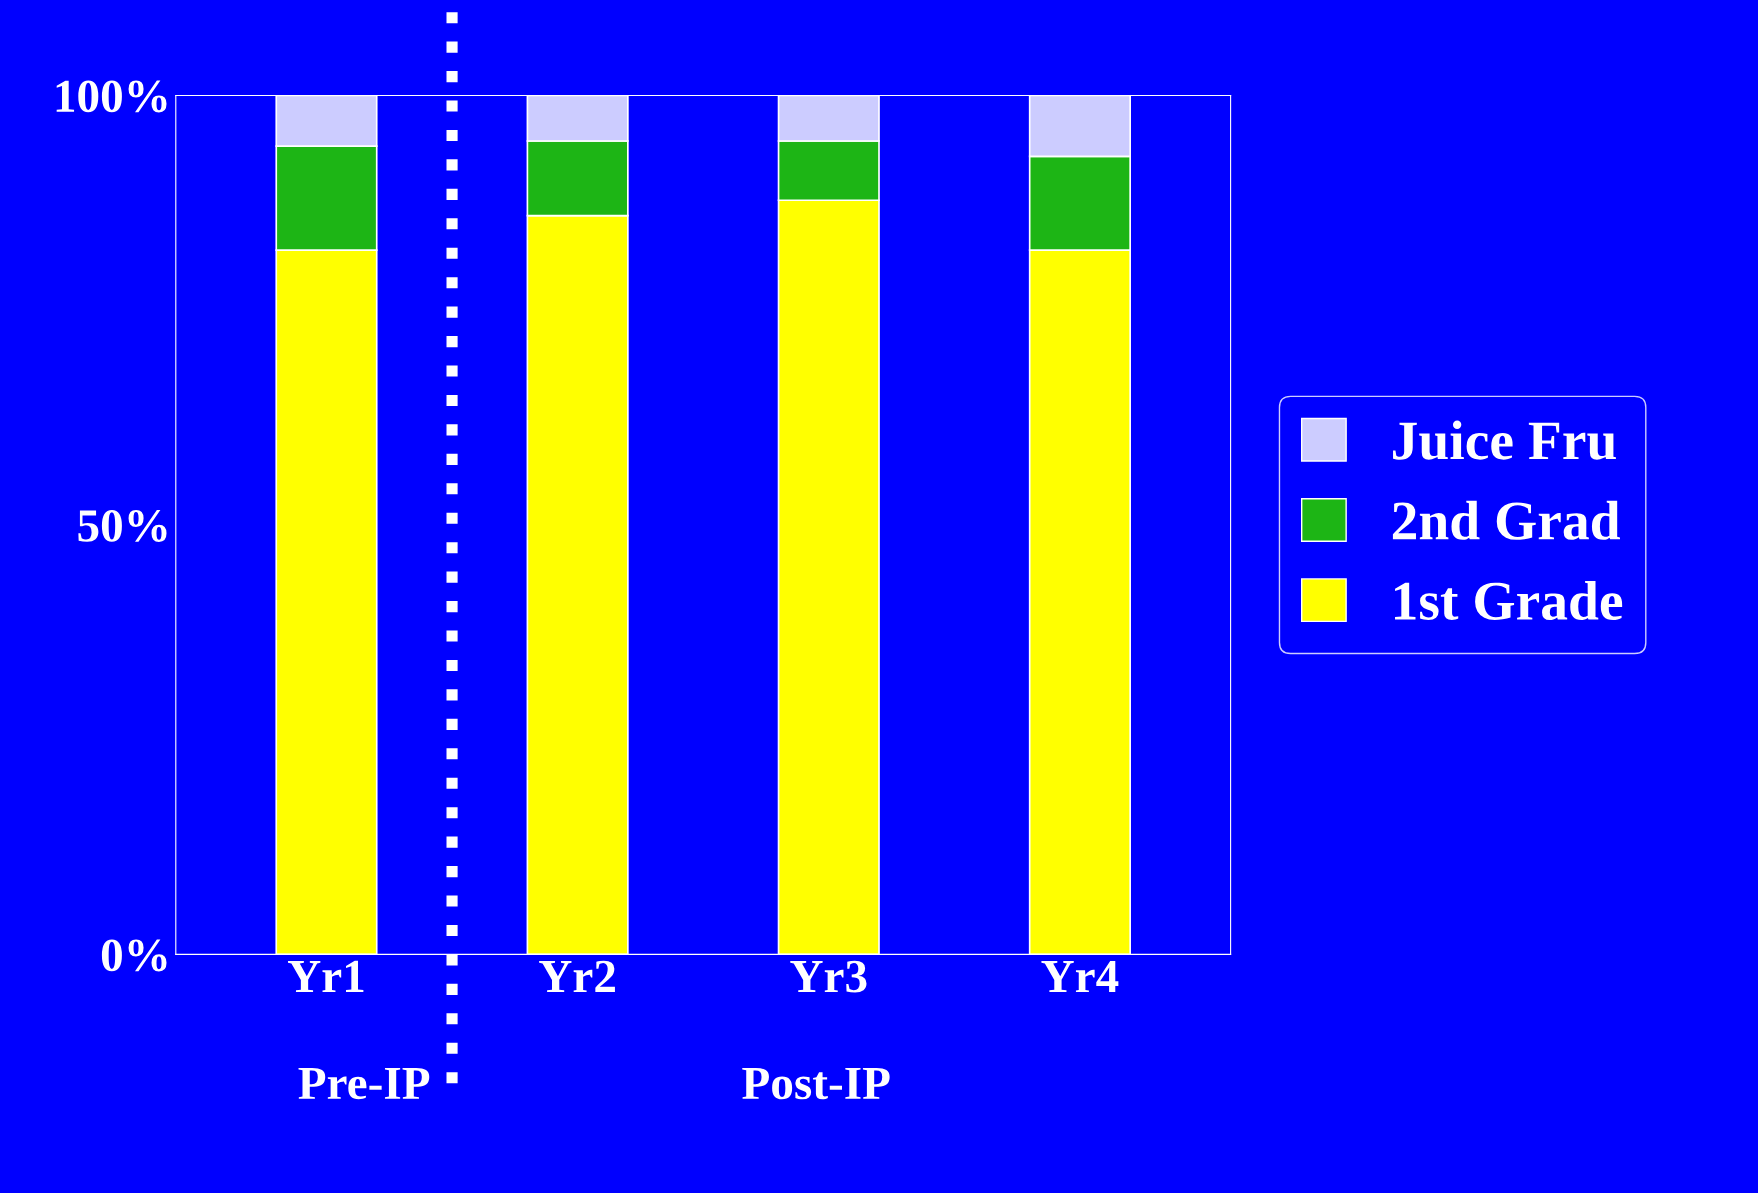 The image size is (1758, 1193). Describe the element at coordinates (1504, 440) in the screenshot. I see `legend-label: Juice Fru` at that location.